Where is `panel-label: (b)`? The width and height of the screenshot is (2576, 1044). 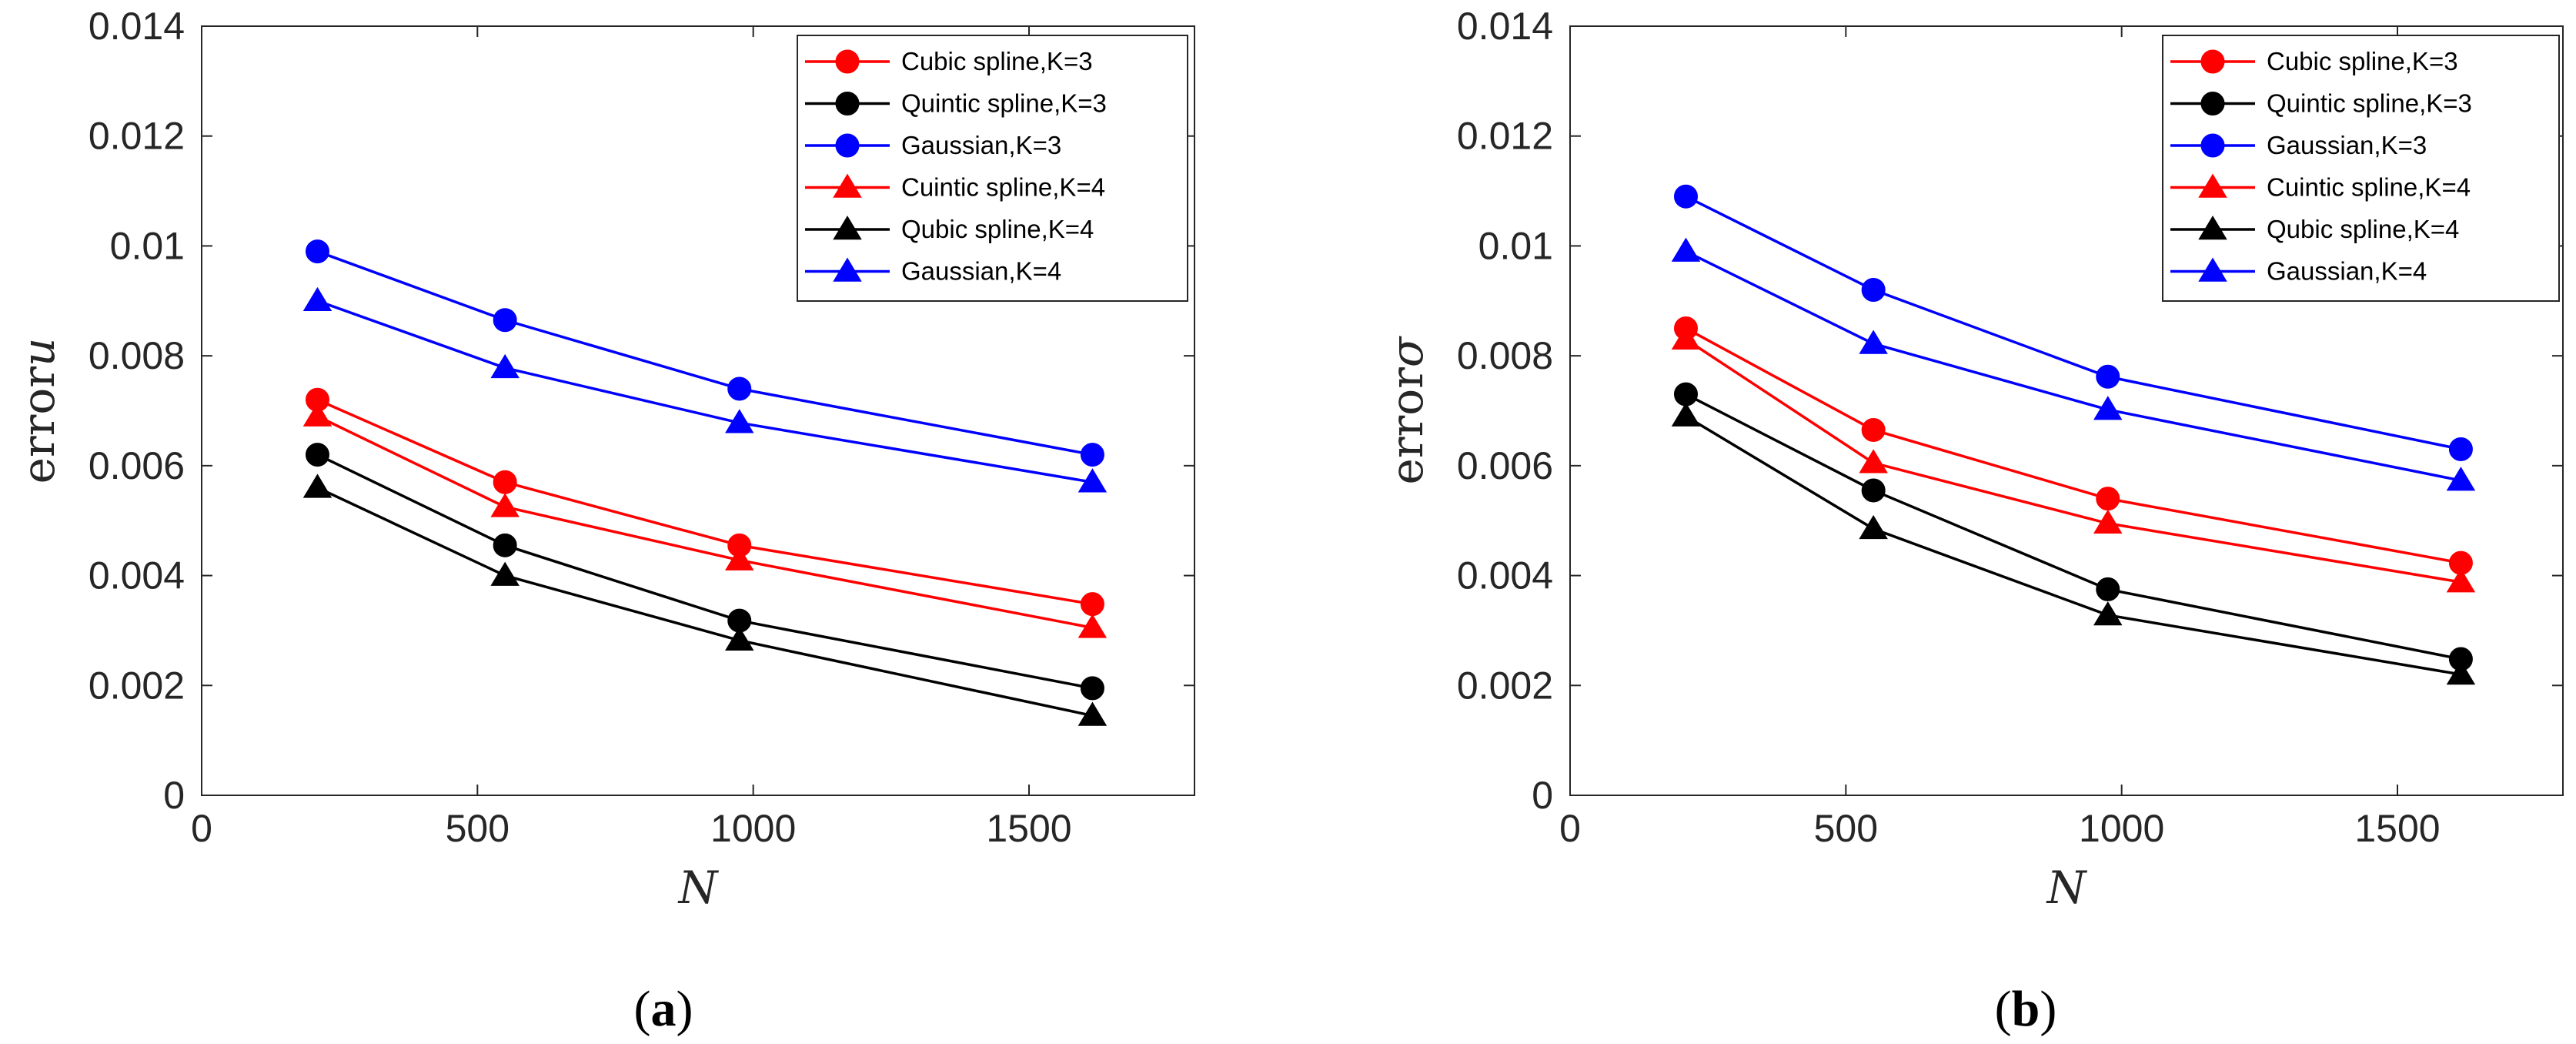
panel-label: (b) is located at coordinates (2026, 1009).